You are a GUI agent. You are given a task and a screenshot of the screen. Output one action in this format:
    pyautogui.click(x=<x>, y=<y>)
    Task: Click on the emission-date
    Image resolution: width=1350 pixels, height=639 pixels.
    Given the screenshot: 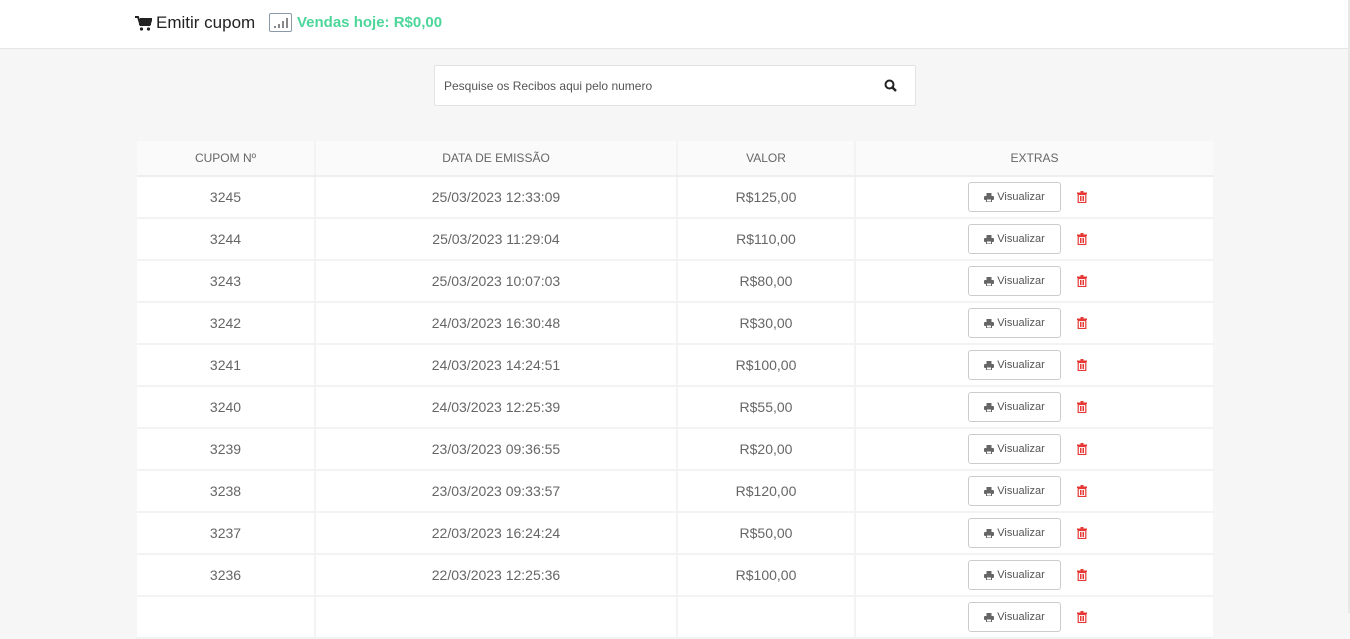 What is the action you would take?
    pyautogui.click(x=496, y=617)
    